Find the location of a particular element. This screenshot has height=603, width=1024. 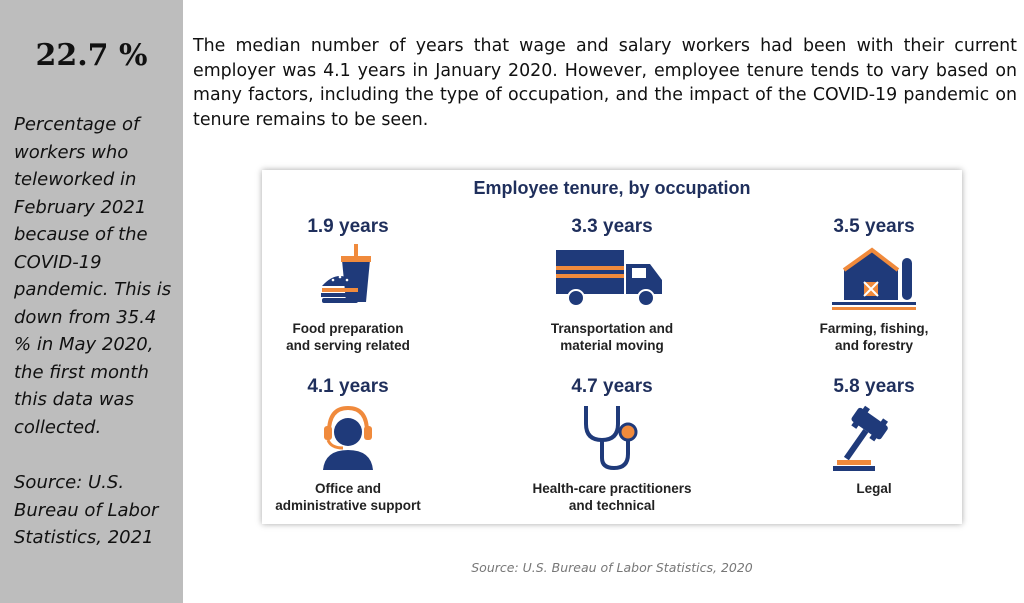

burger-drink-icon is located at coordinates (346, 273).